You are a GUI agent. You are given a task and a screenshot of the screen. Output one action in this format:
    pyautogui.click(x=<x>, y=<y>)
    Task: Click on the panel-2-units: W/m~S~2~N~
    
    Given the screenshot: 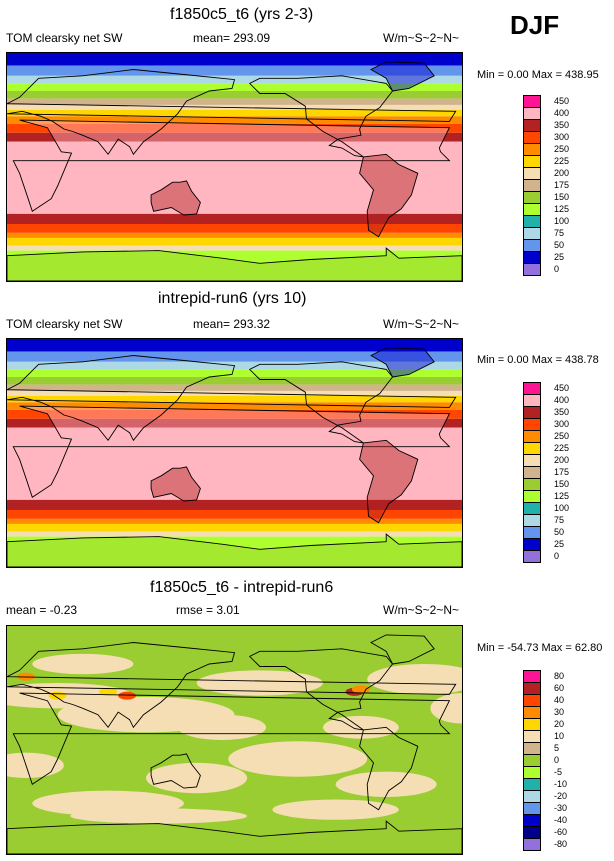 What is the action you would take?
    pyautogui.click(x=421, y=324)
    